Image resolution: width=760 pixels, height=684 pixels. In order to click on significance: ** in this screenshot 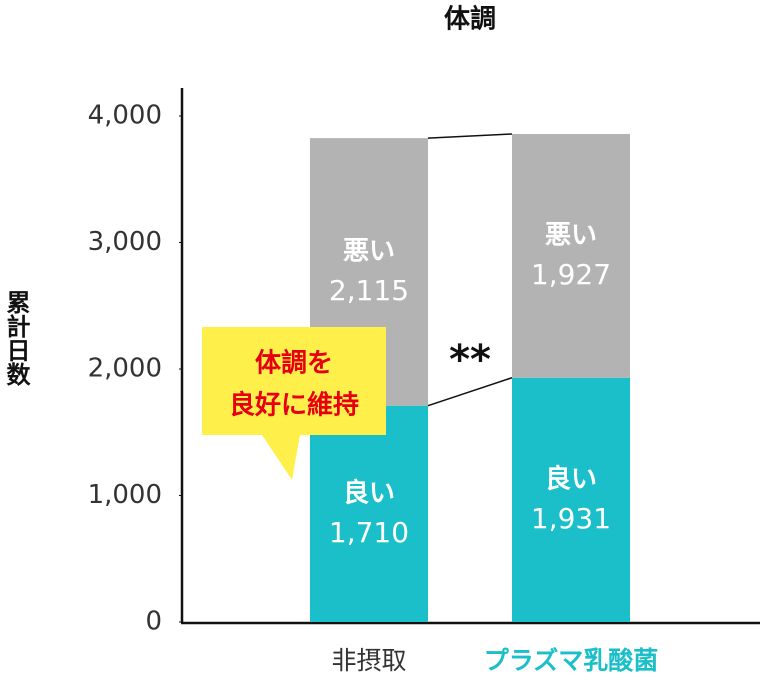, I will do `click(470, 360)`.